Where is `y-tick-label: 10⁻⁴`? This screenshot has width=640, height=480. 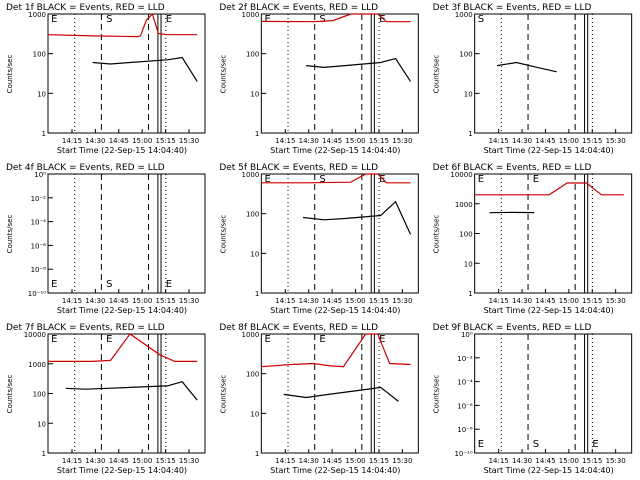 y-tick-label: 10⁻⁴ is located at coordinates (465, 383).